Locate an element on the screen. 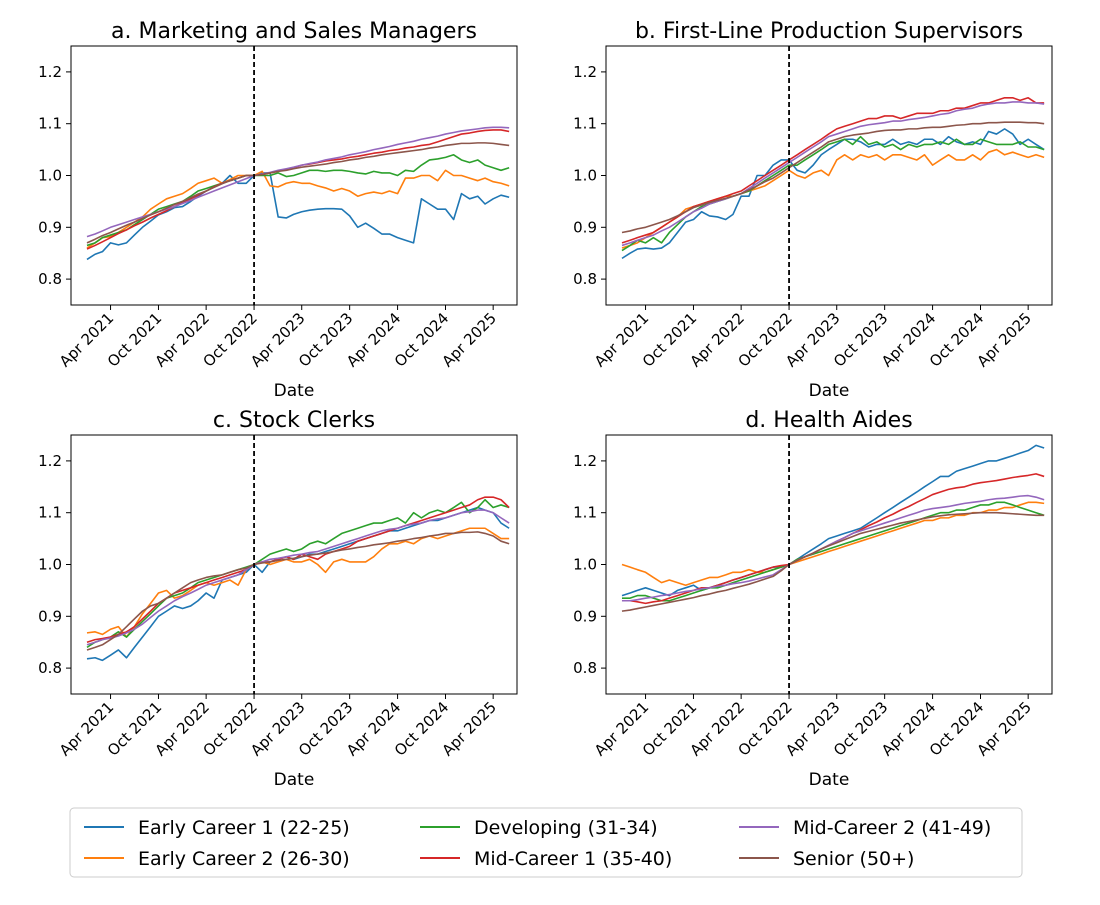 The image size is (1100, 905). panel-title: a. Marketing and Sales Managers is located at coordinates (294, 31).